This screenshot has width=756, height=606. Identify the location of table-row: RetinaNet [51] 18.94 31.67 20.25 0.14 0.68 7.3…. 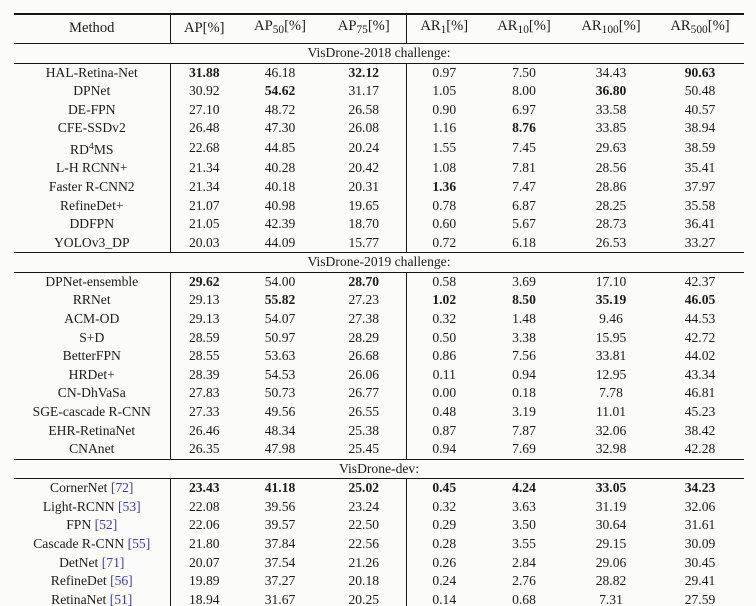
(379, 598).